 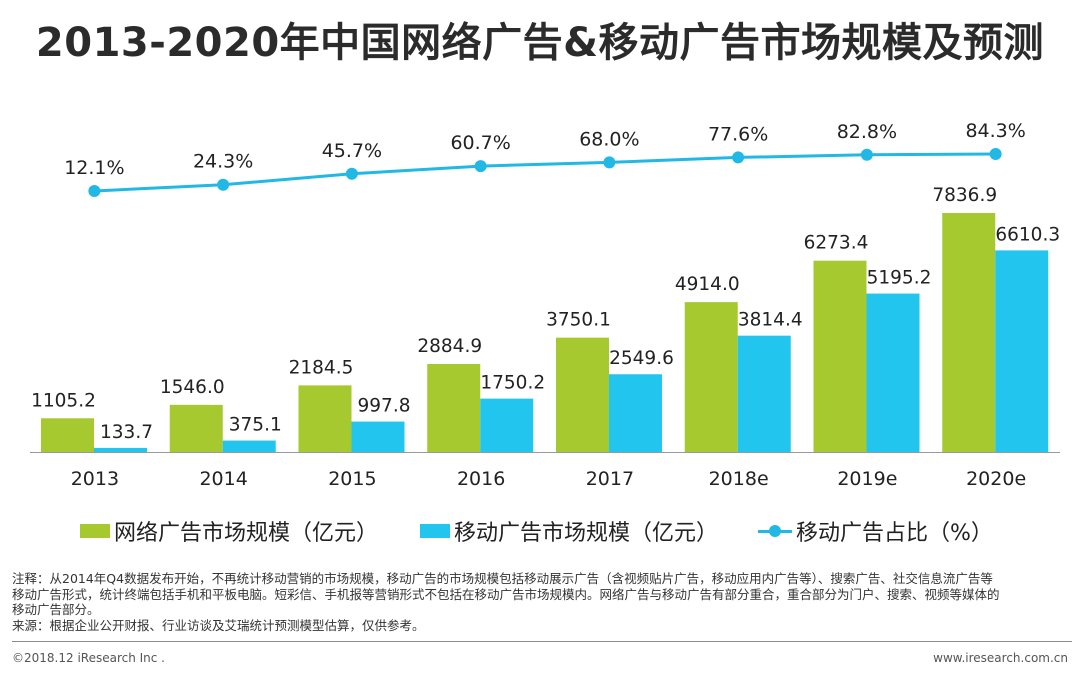 What do you see at coordinates (995, 154) in the screenshot?
I see `point-share-2020e` at bounding box center [995, 154].